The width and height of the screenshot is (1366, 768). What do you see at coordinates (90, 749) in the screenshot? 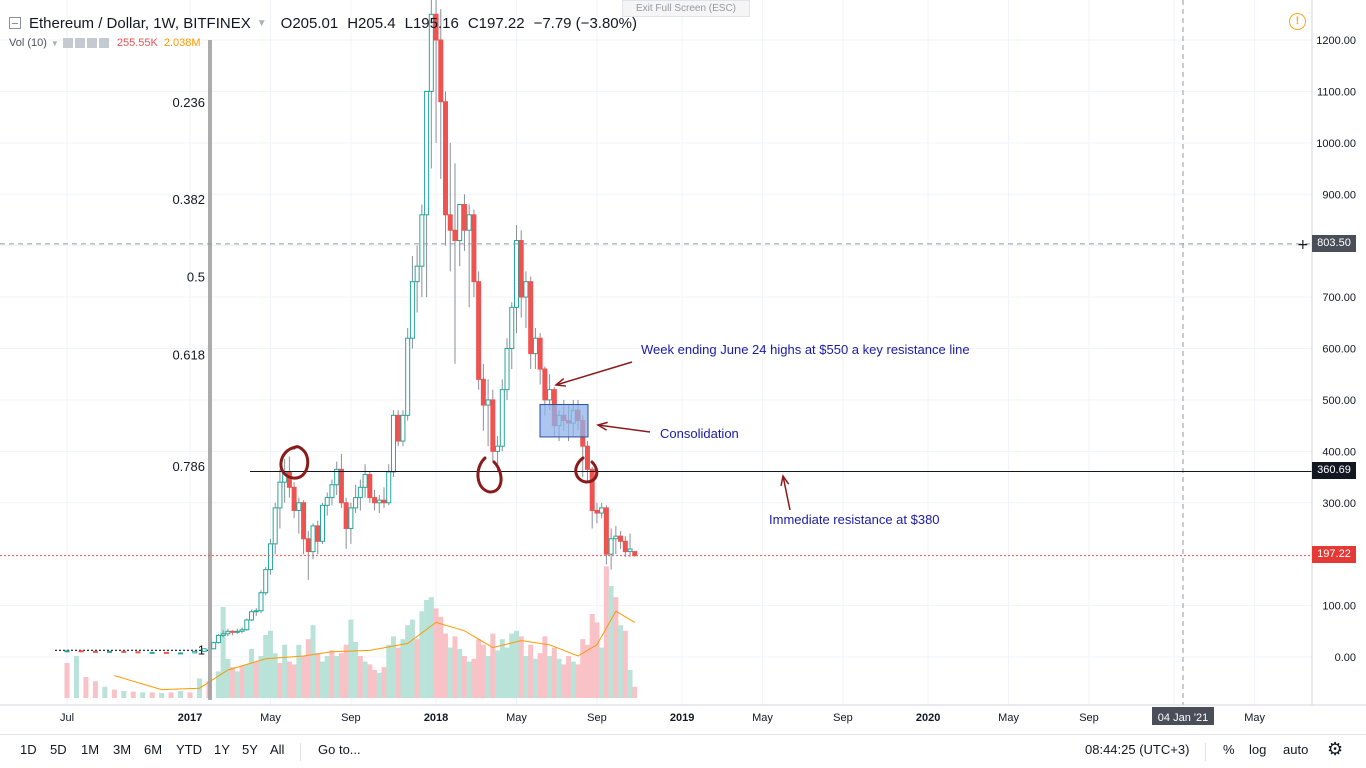
I see `range-1m-button: 1M` at bounding box center [90, 749].